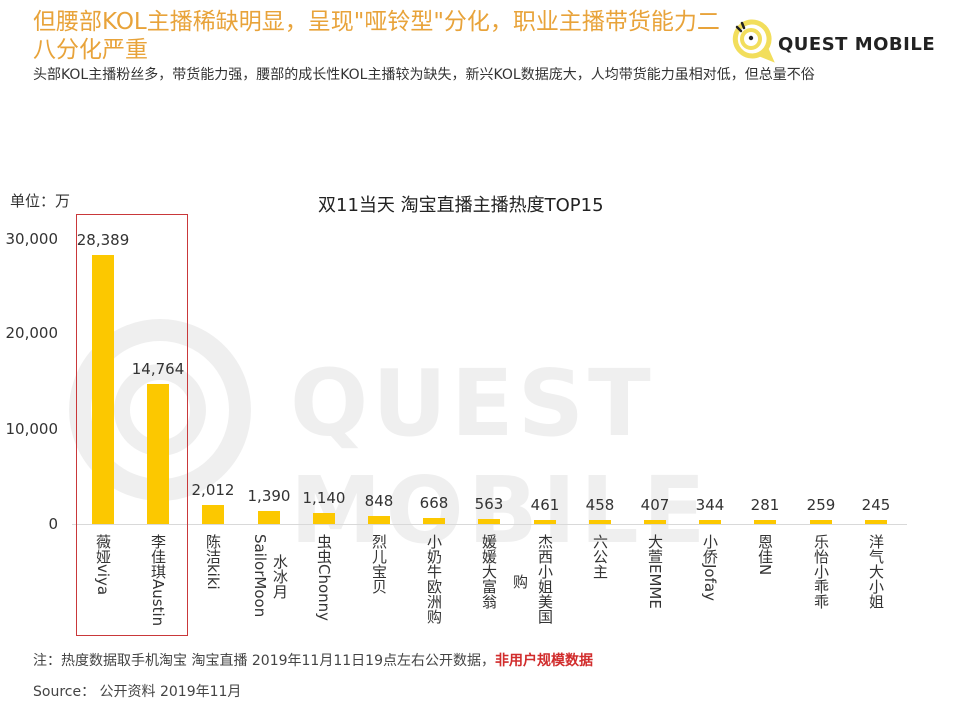 The image size is (960, 720). What do you see at coordinates (765, 505) in the screenshot?
I see `bar-value-label: 281` at bounding box center [765, 505].